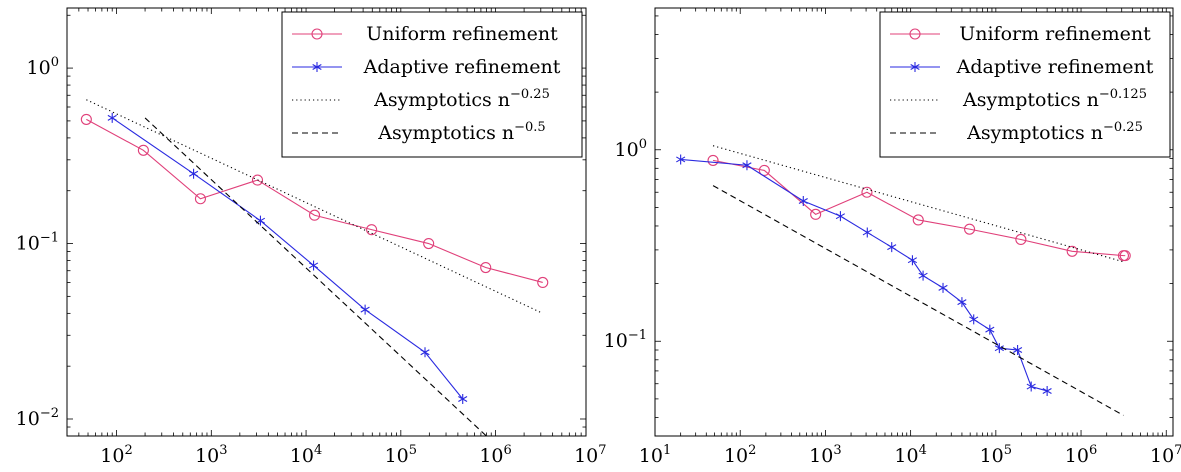 The width and height of the screenshot is (1181, 472). I want to click on legend-label: Asymptotics n−0.125, so click(1054, 99).